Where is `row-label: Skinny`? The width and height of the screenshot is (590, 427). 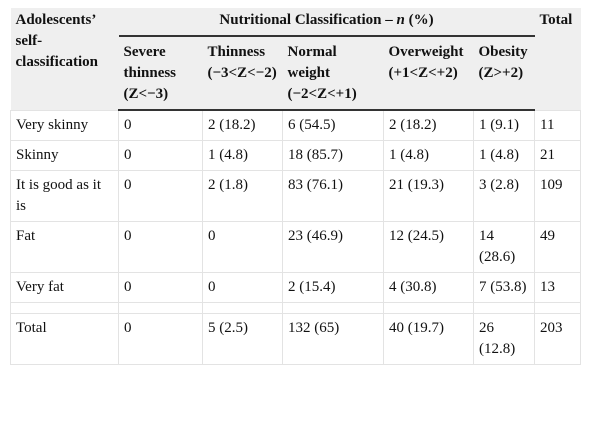 row-label: Skinny is located at coordinates (64, 155).